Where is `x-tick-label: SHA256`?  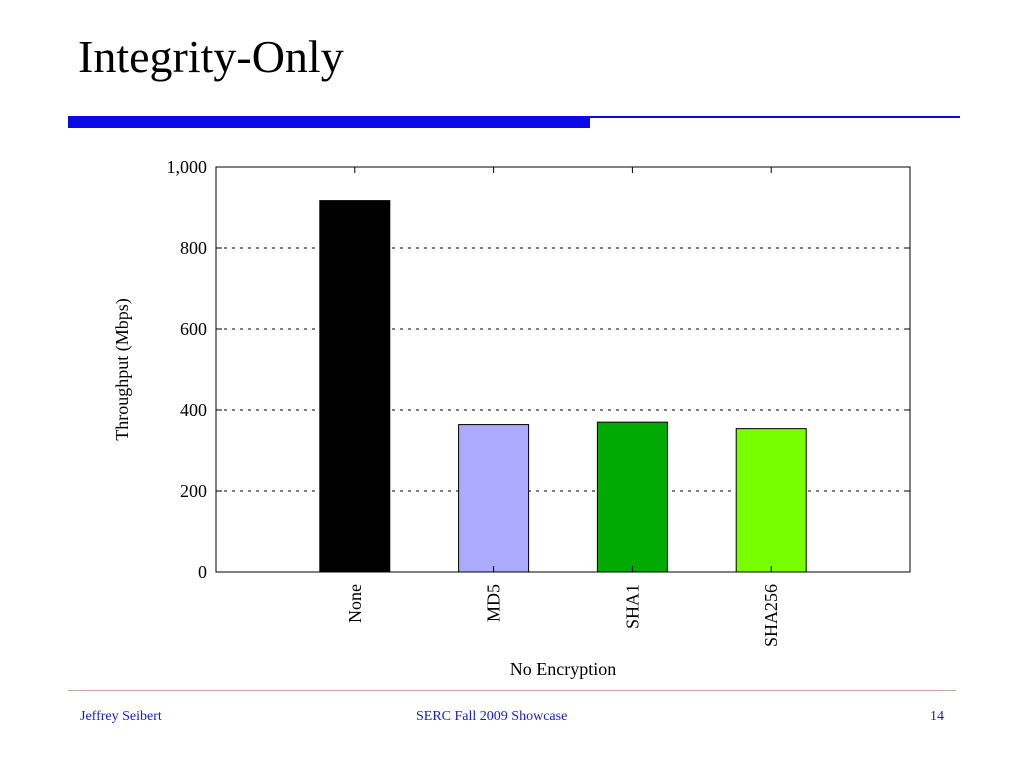
x-tick-label: SHA256 is located at coordinates (771, 615).